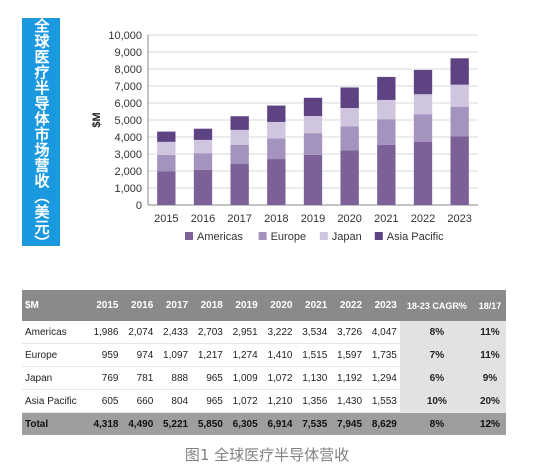  What do you see at coordinates (436, 401) in the screenshot?
I see `table-cell: 10%` at bounding box center [436, 401].